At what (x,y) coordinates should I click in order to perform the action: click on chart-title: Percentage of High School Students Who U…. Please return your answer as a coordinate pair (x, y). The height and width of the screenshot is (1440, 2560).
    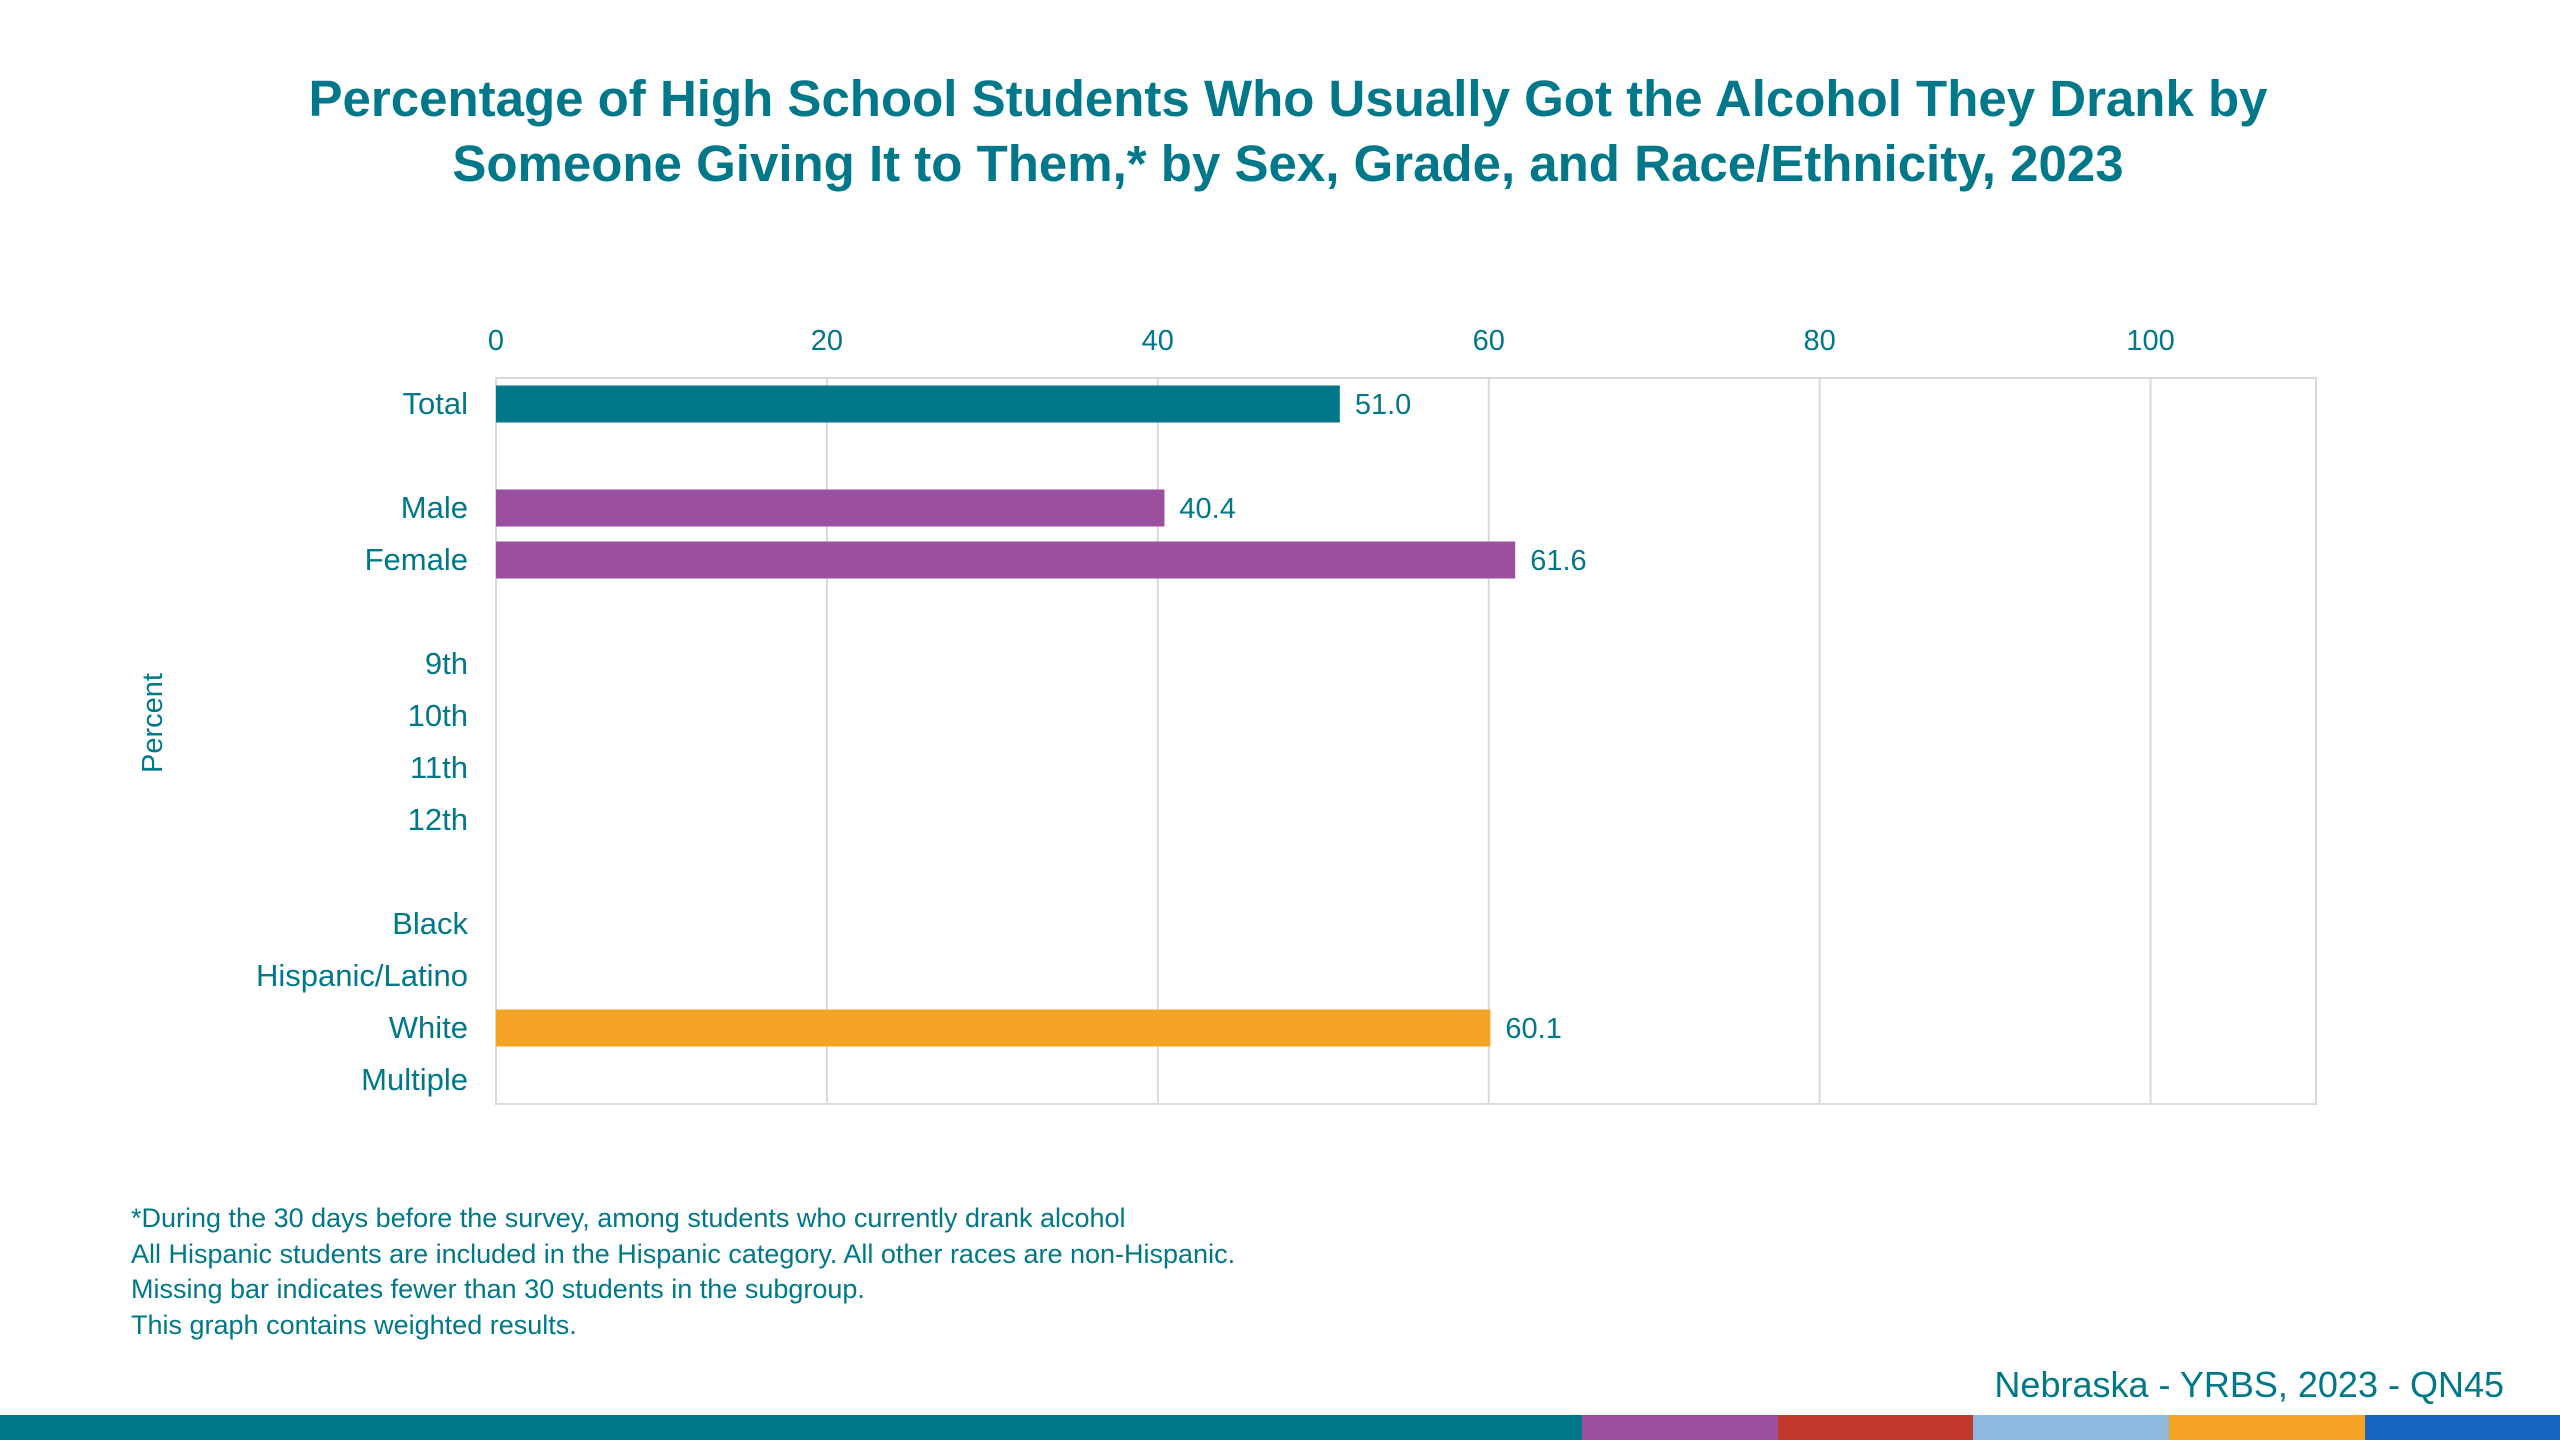
    Looking at the image, I should click on (1280, 131).